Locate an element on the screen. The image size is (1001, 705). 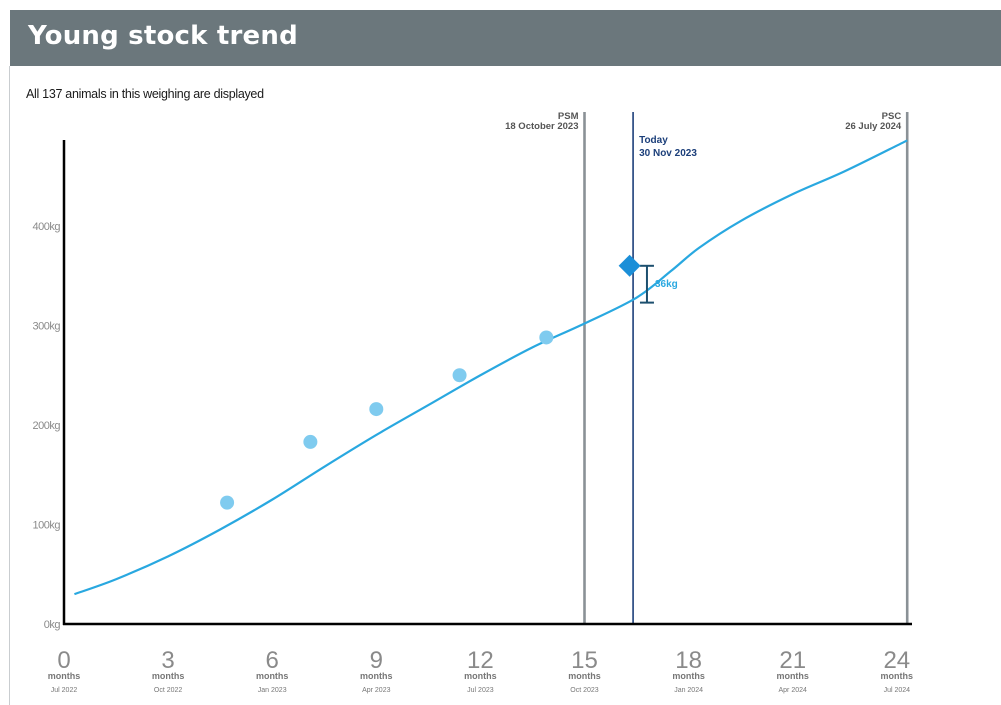
x-tick-date-2: Jan 2023 is located at coordinates (272, 690).